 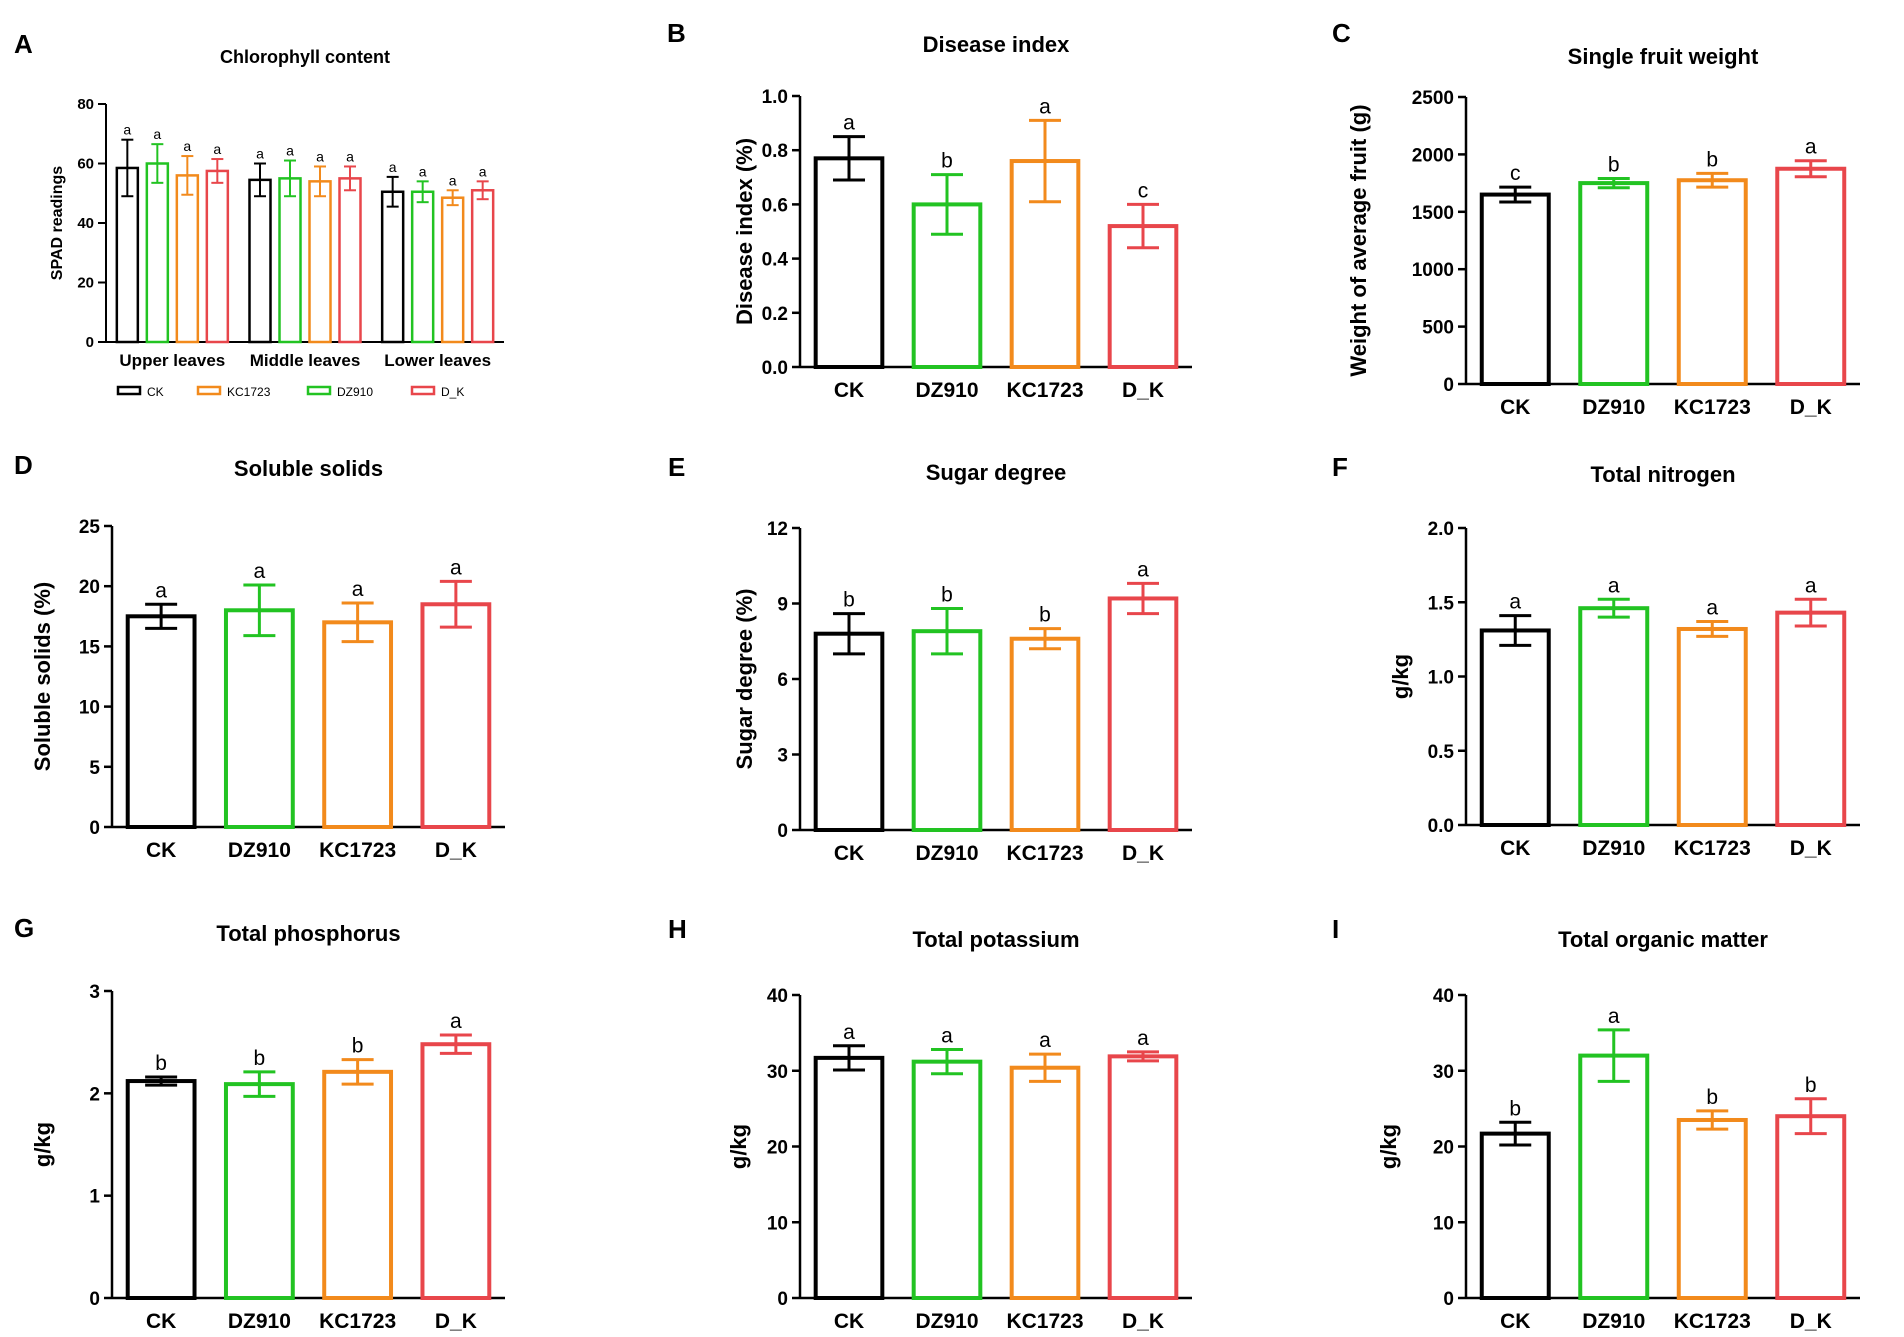 What do you see at coordinates (677, 929) in the screenshot?
I see `panel-label: H` at bounding box center [677, 929].